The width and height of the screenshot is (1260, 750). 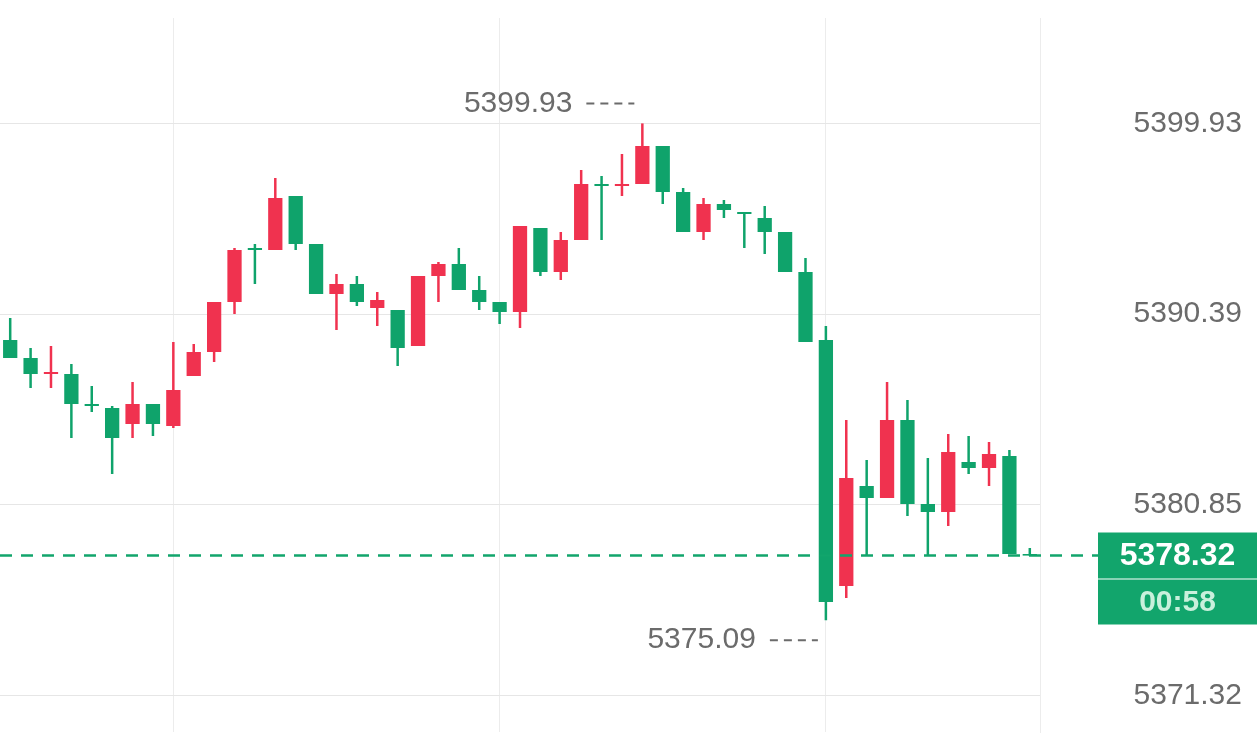 What do you see at coordinates (1187, 312) in the screenshot?
I see `y-tick-label: 5390.39` at bounding box center [1187, 312].